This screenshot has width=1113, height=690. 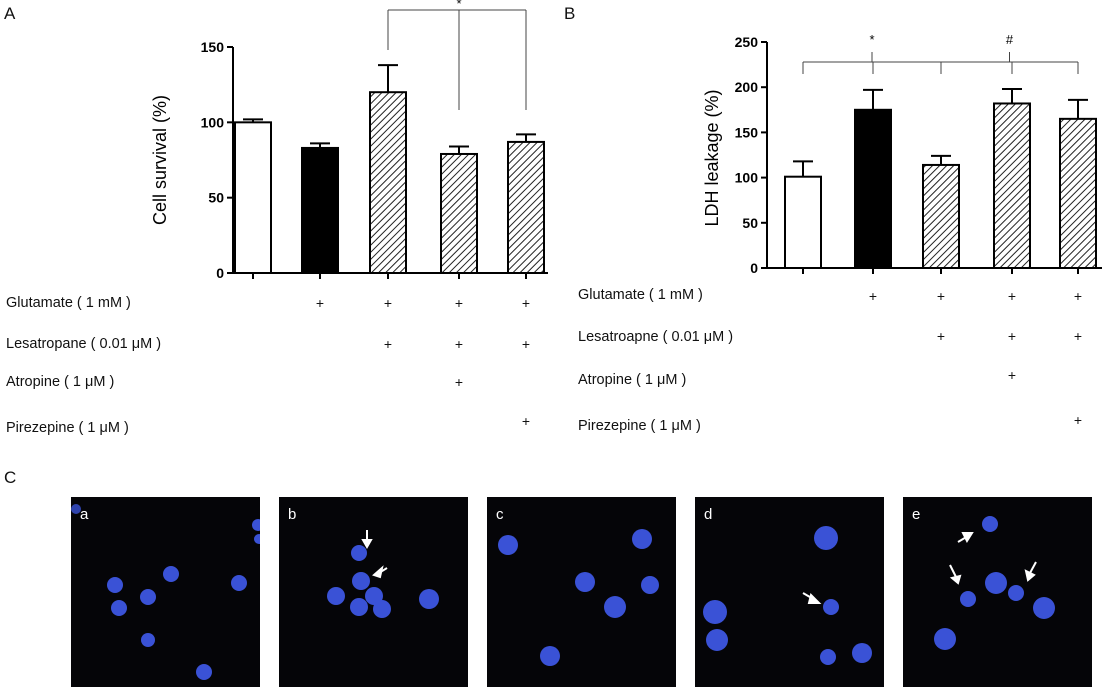 I want to click on micrograph-b: b, so click(x=373, y=592).